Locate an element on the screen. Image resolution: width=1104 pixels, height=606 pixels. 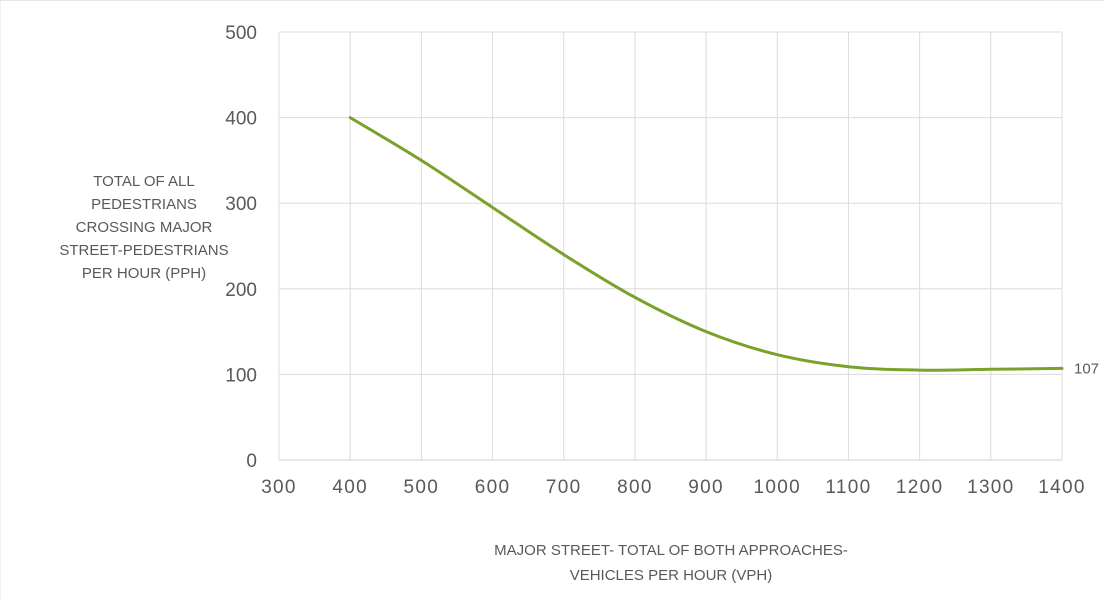
x-tick-label-500: 500 is located at coordinates (422, 487).